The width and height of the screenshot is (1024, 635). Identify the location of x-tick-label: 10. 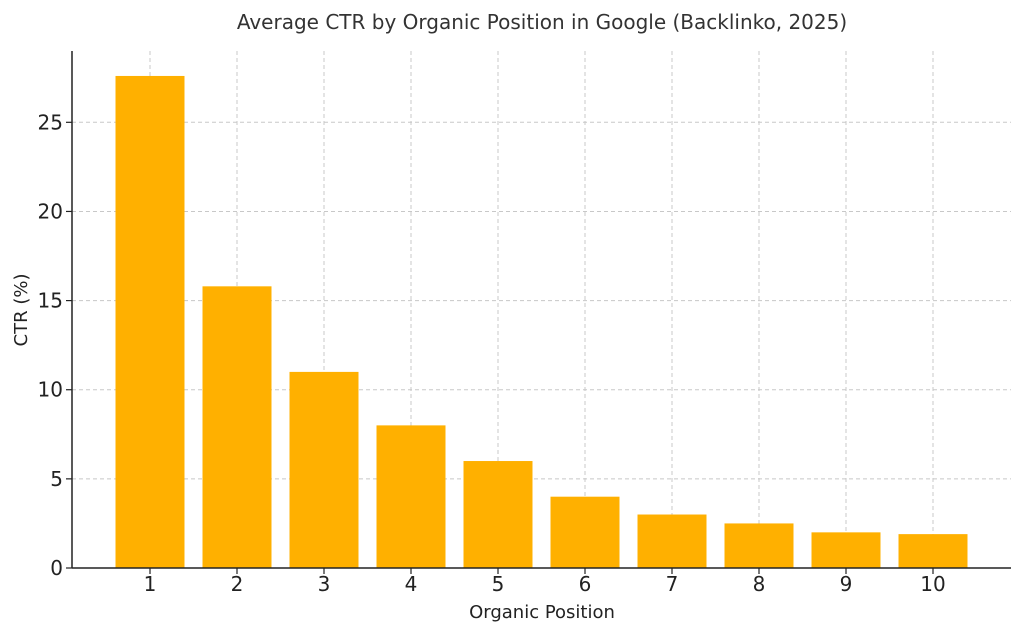
(932, 584).